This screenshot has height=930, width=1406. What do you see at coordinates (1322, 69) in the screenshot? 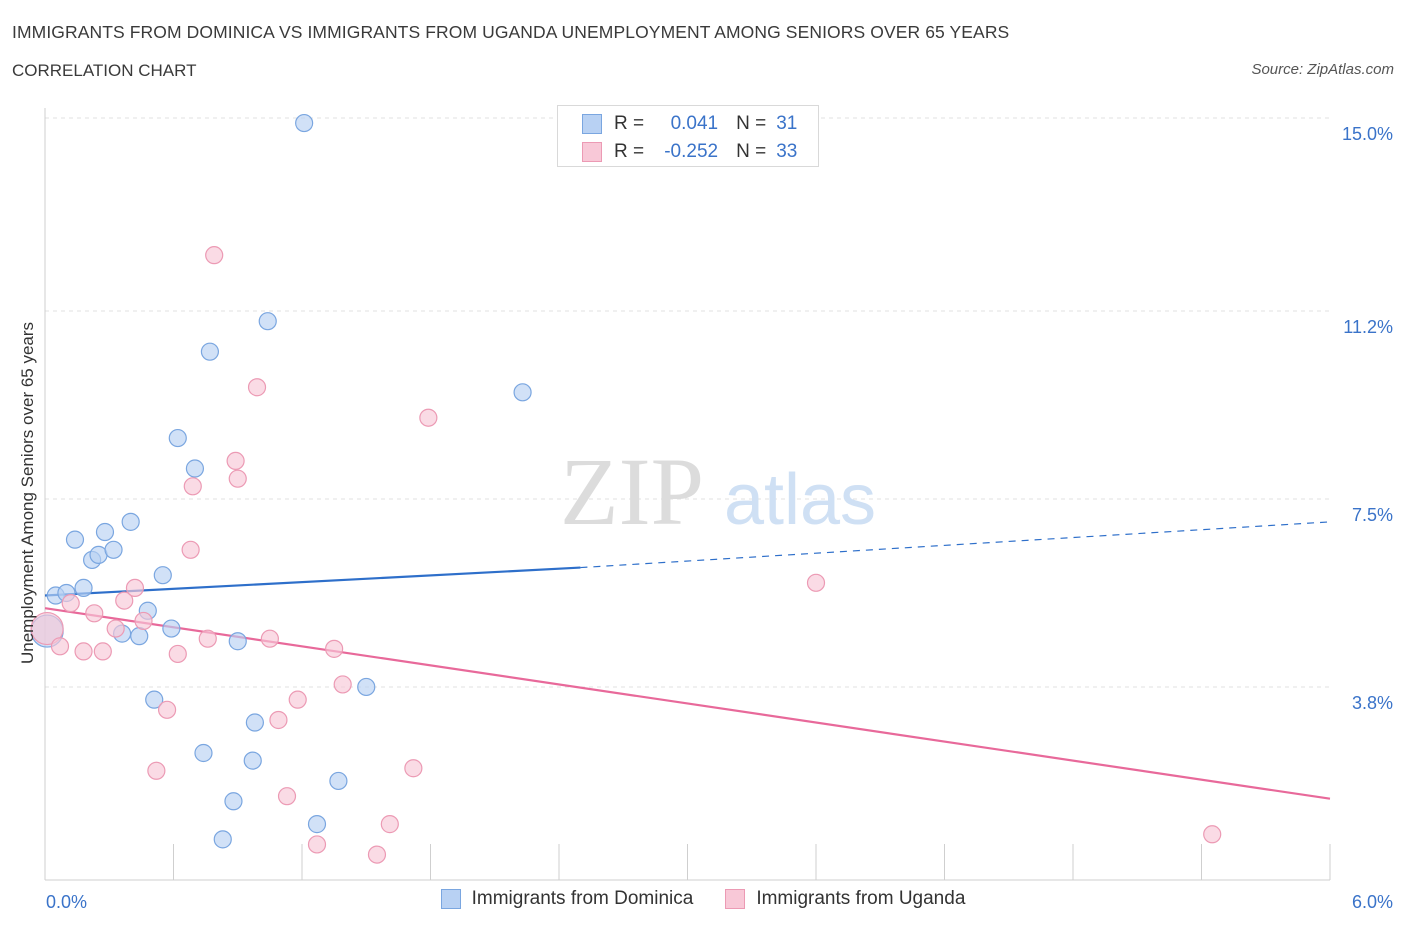
I see `source-credit: Source: ZipAtlas.com` at bounding box center [1322, 69].